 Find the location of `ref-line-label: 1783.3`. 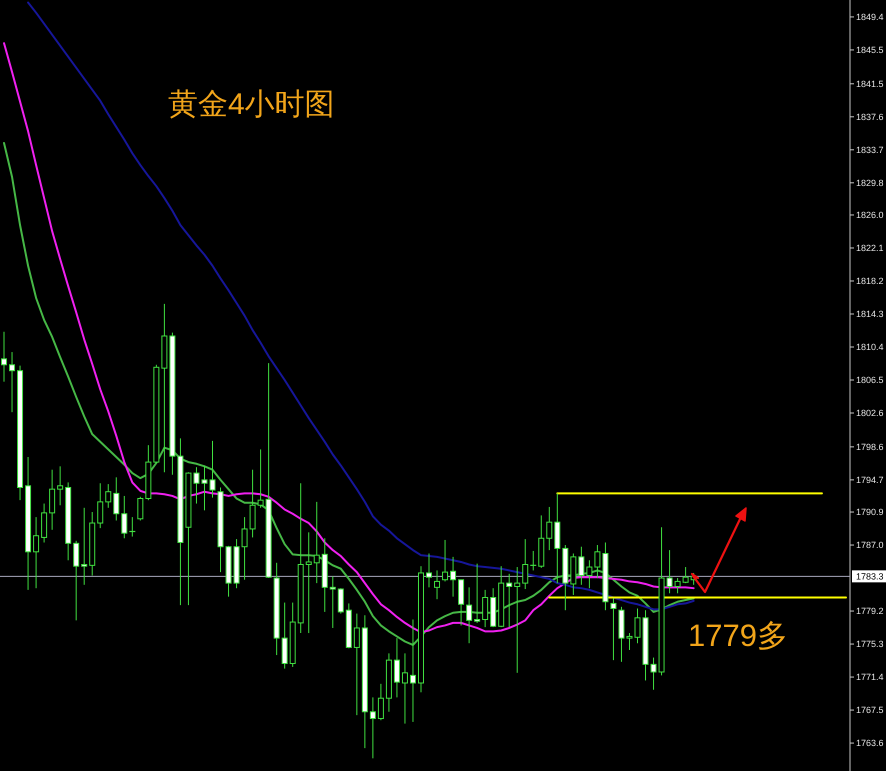

ref-line-label: 1783.3 is located at coordinates (870, 576).